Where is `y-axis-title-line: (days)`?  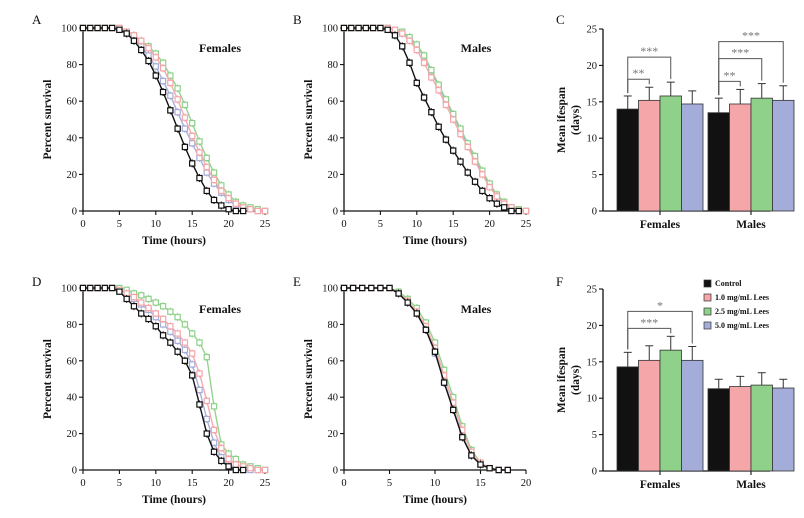
y-axis-title-line: (days) is located at coordinates (576, 120).